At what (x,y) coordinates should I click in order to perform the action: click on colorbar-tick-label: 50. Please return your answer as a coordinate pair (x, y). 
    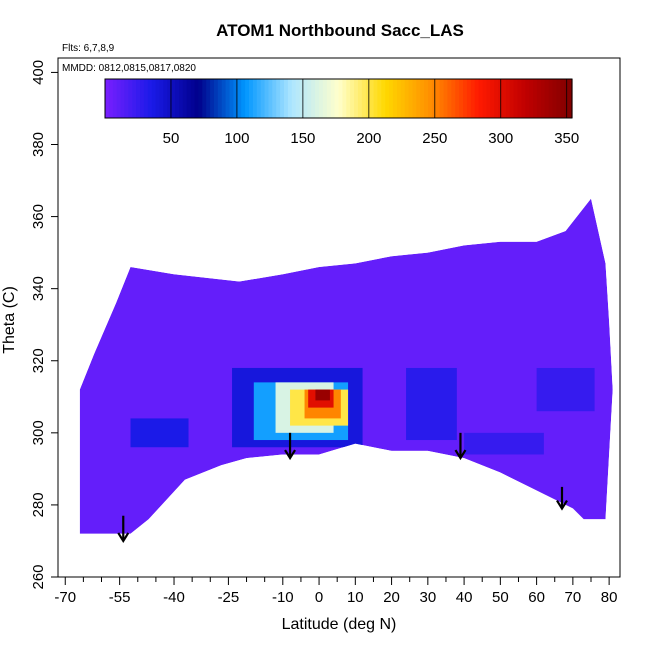
    Looking at the image, I should click on (171, 138).